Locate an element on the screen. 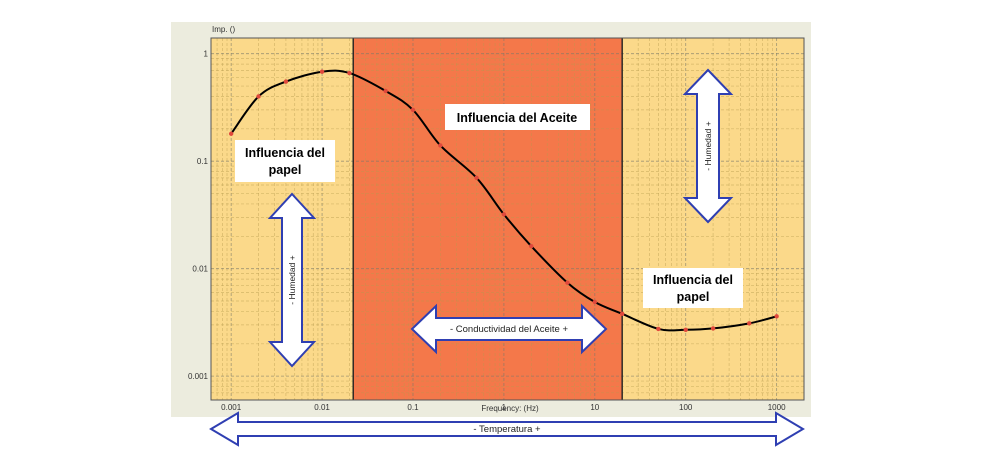 The image size is (1000, 472). paper-left-label-line2: papel is located at coordinates (285, 170).